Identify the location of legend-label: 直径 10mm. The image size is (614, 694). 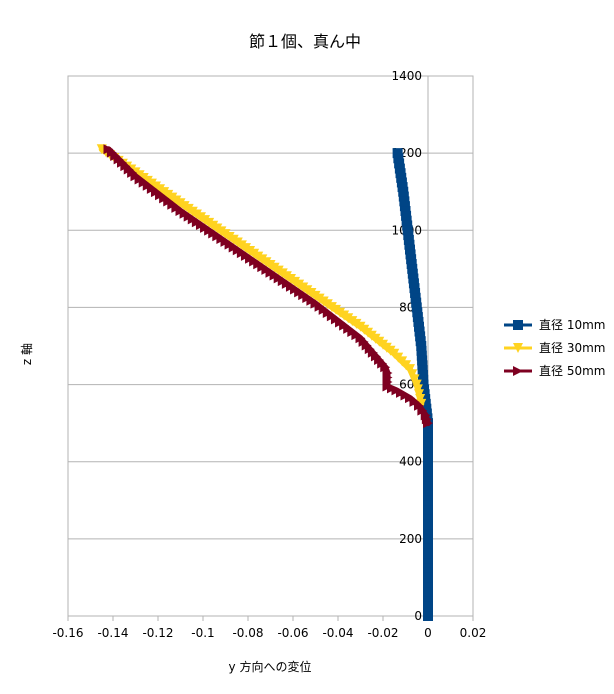
(572, 325).